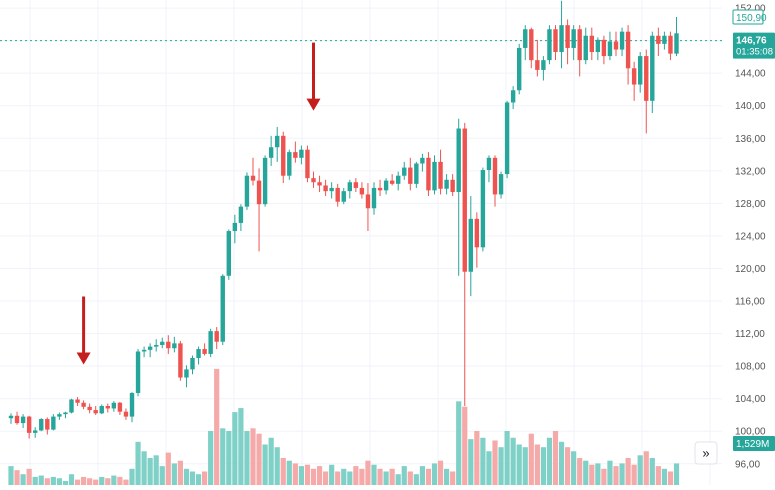 The image size is (775, 490). Describe the element at coordinates (750, 106) in the screenshot. I see `price-axis-tick-label: 140,00` at that location.